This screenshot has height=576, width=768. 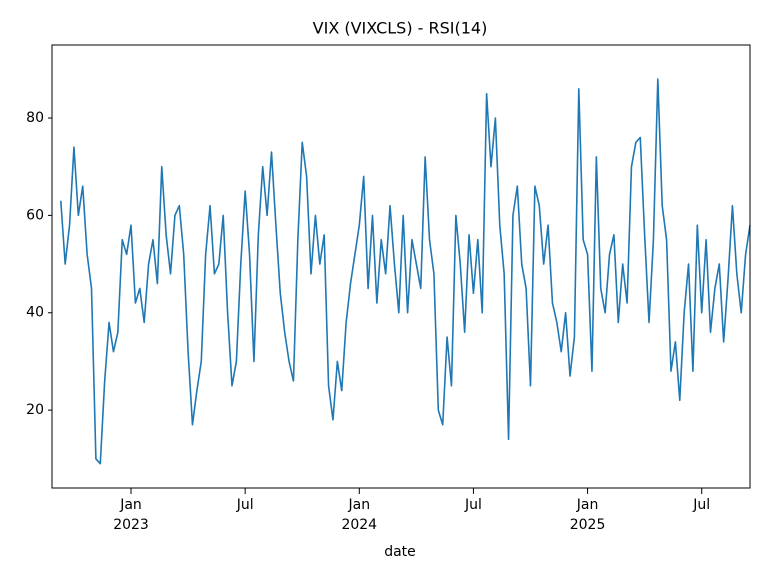 I want to click on x-tick-label: Jan 2023, so click(x=131, y=515).